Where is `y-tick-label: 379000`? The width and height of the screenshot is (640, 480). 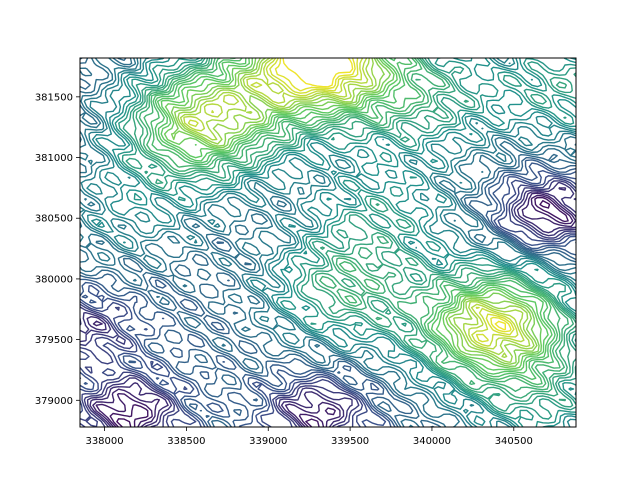 y-tick-label: 379000 is located at coordinates (54, 401).